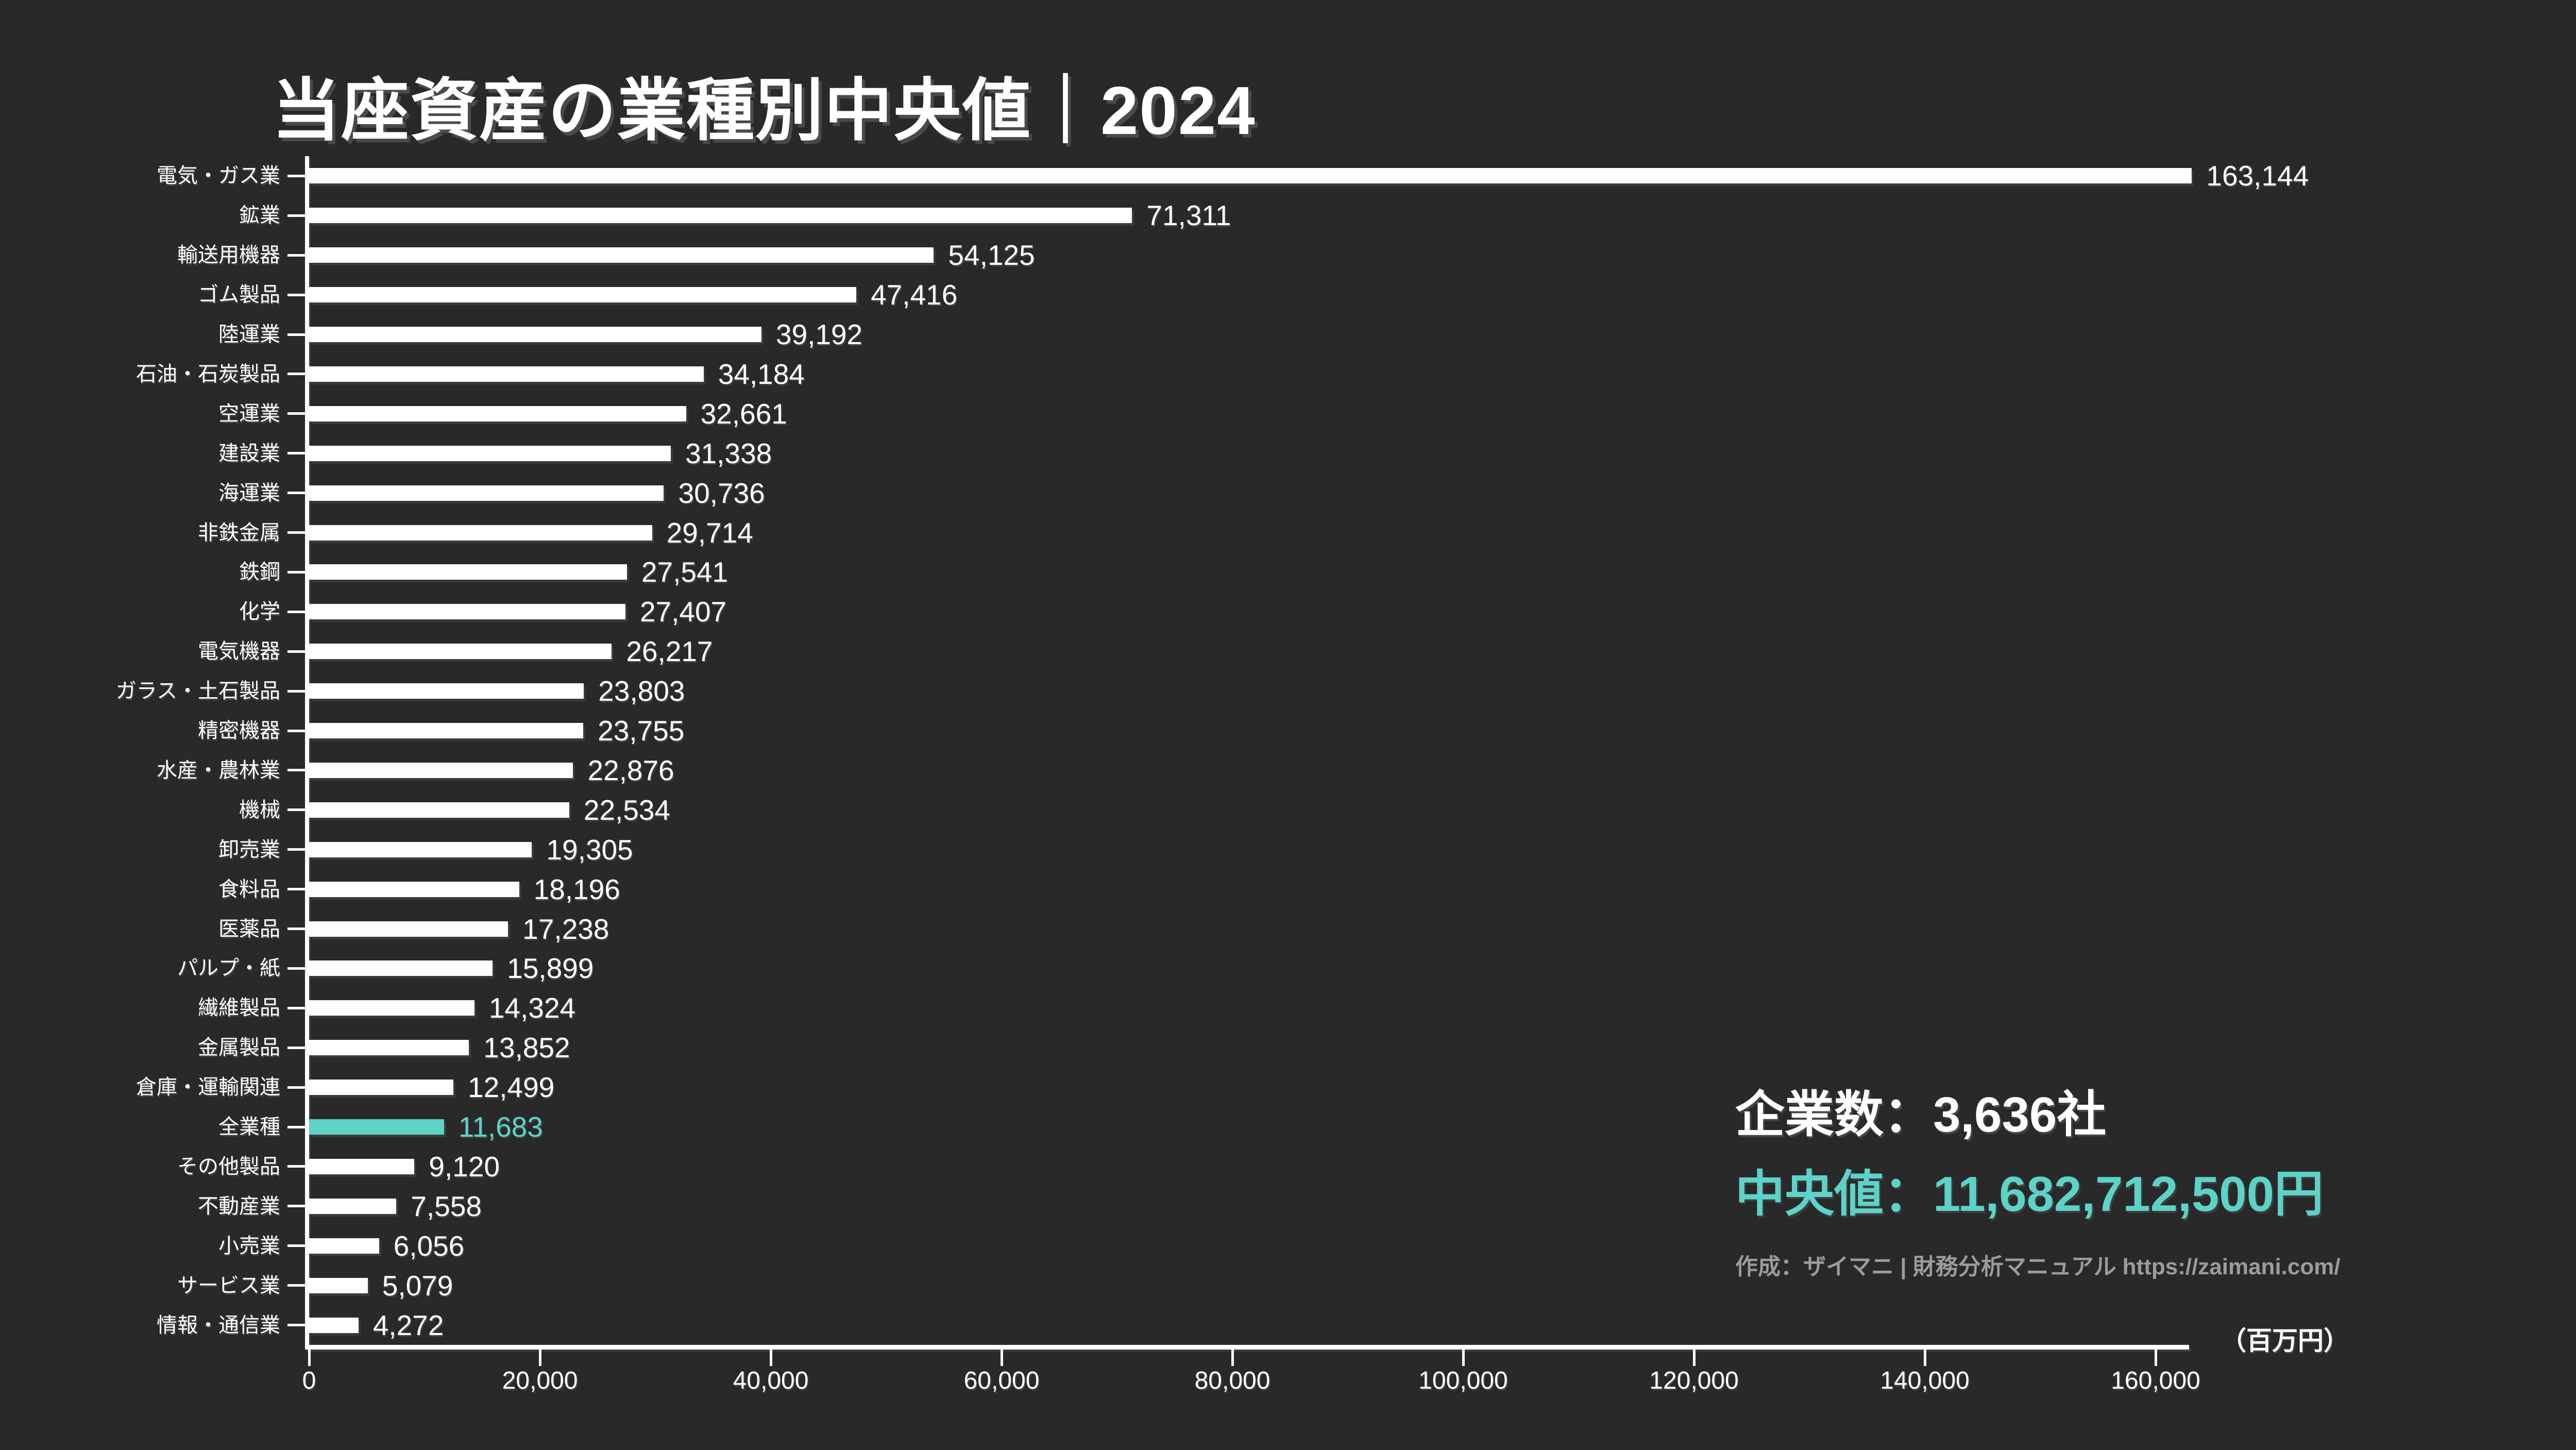 The height and width of the screenshot is (1450, 2576). I want to click on value-label: 19,305, so click(589, 849).